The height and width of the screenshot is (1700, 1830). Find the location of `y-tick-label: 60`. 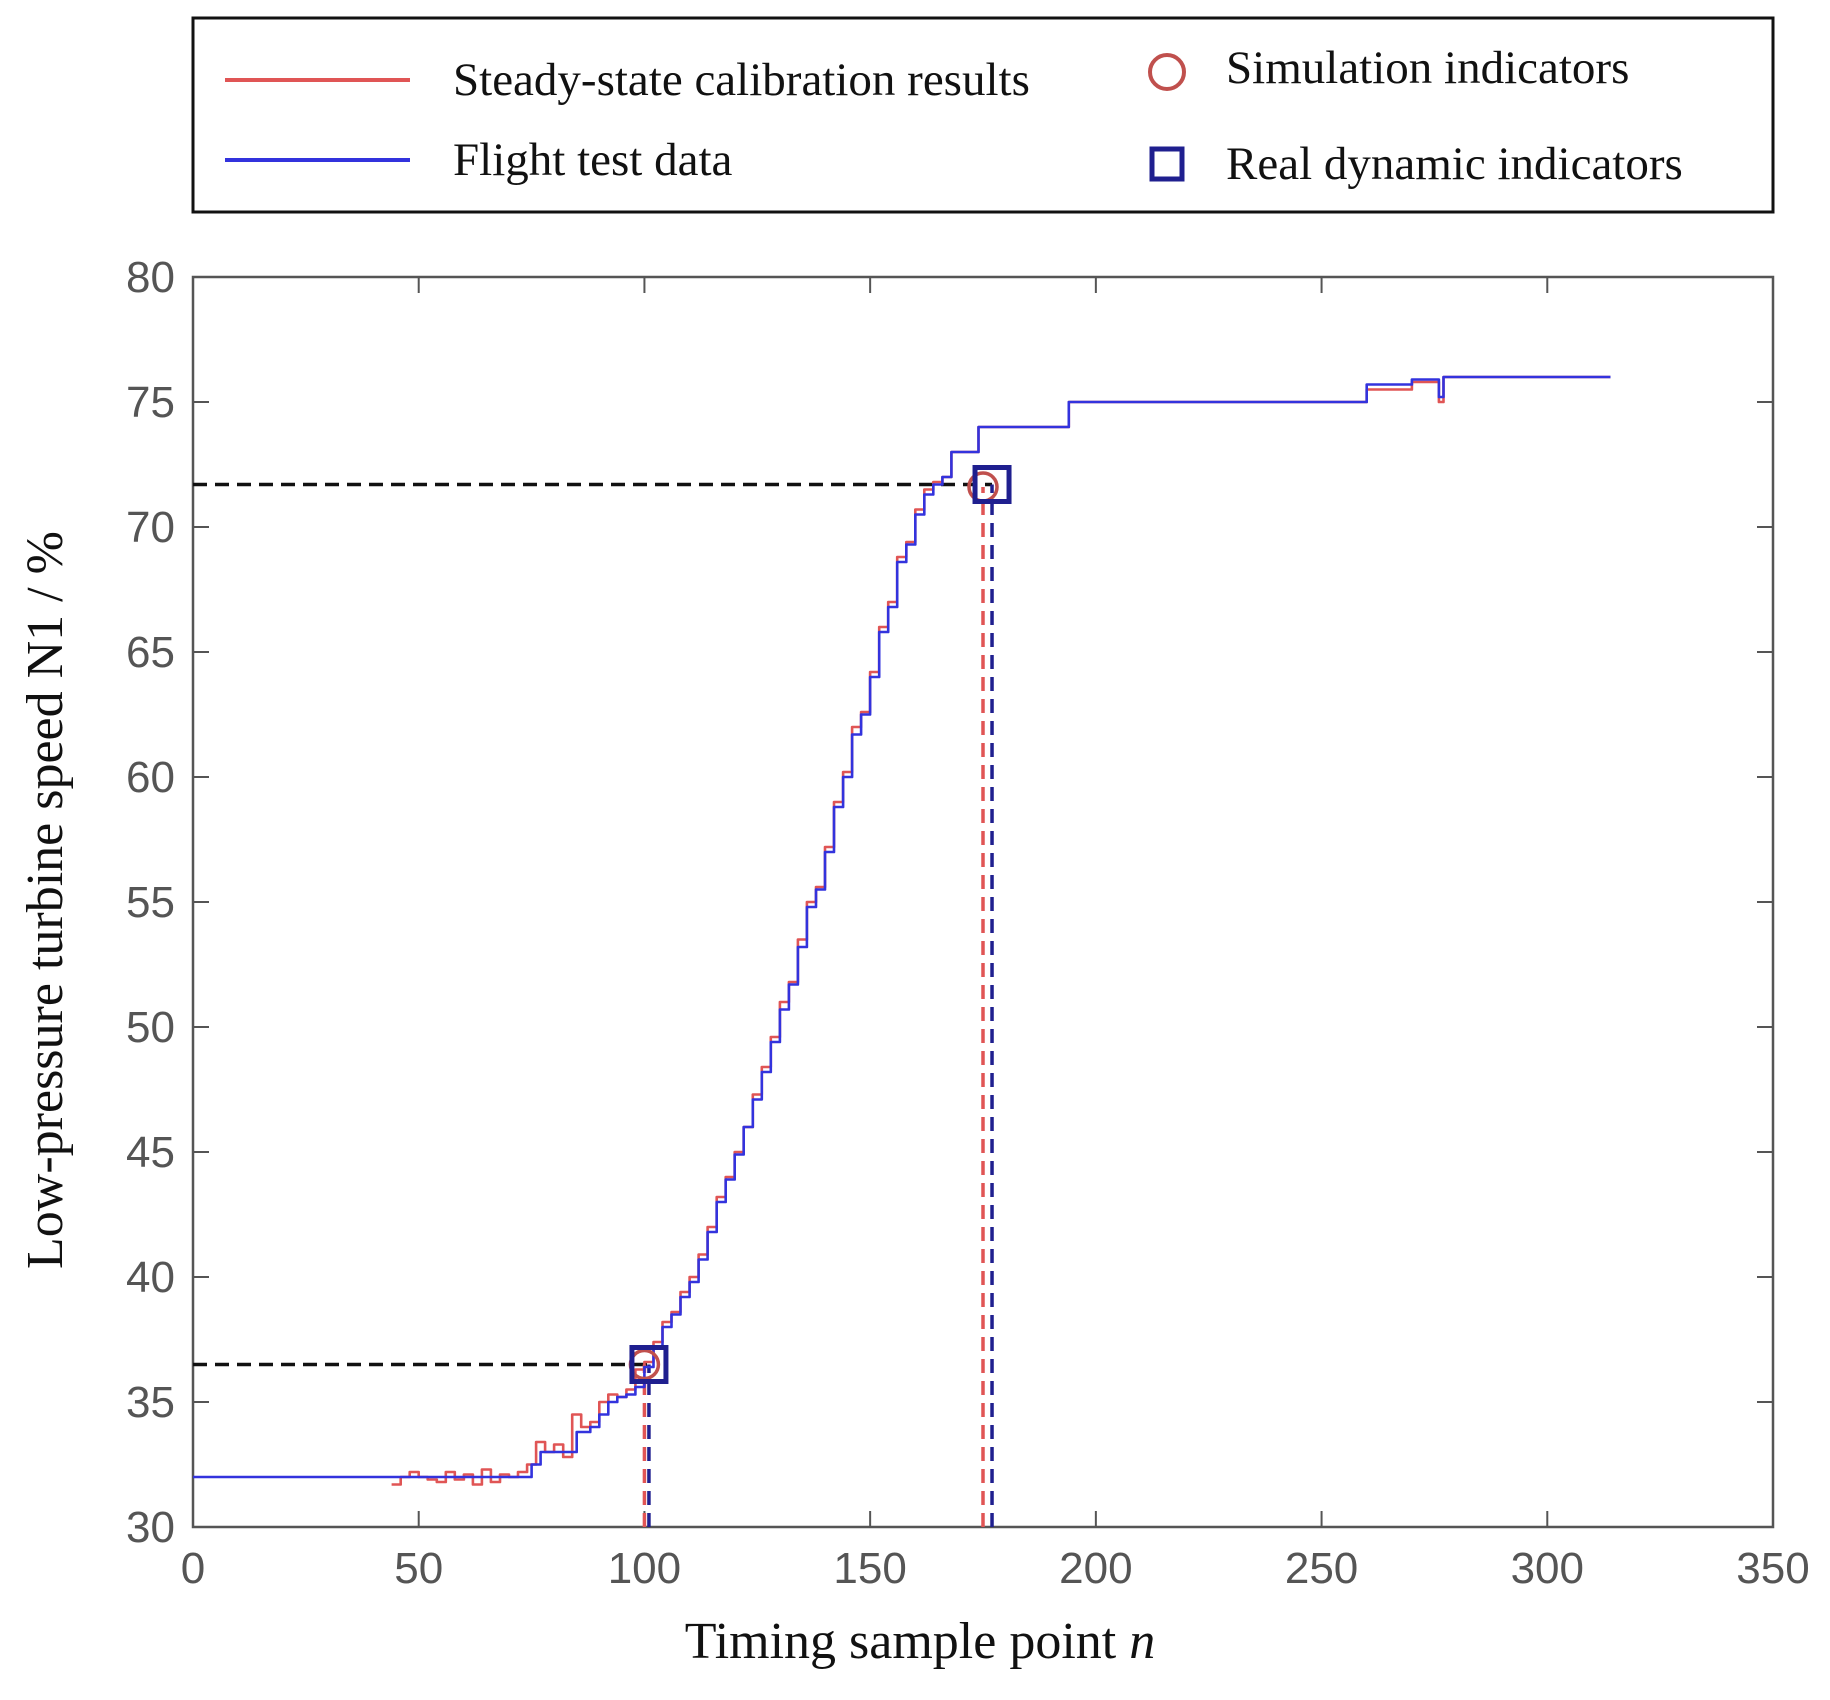

y-tick-label: 60 is located at coordinates (150, 777).